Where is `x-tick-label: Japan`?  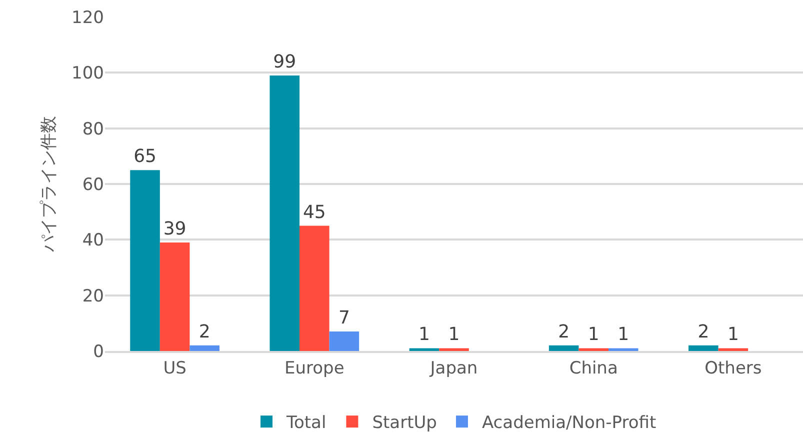
x-tick-label: Japan is located at coordinates (453, 368).